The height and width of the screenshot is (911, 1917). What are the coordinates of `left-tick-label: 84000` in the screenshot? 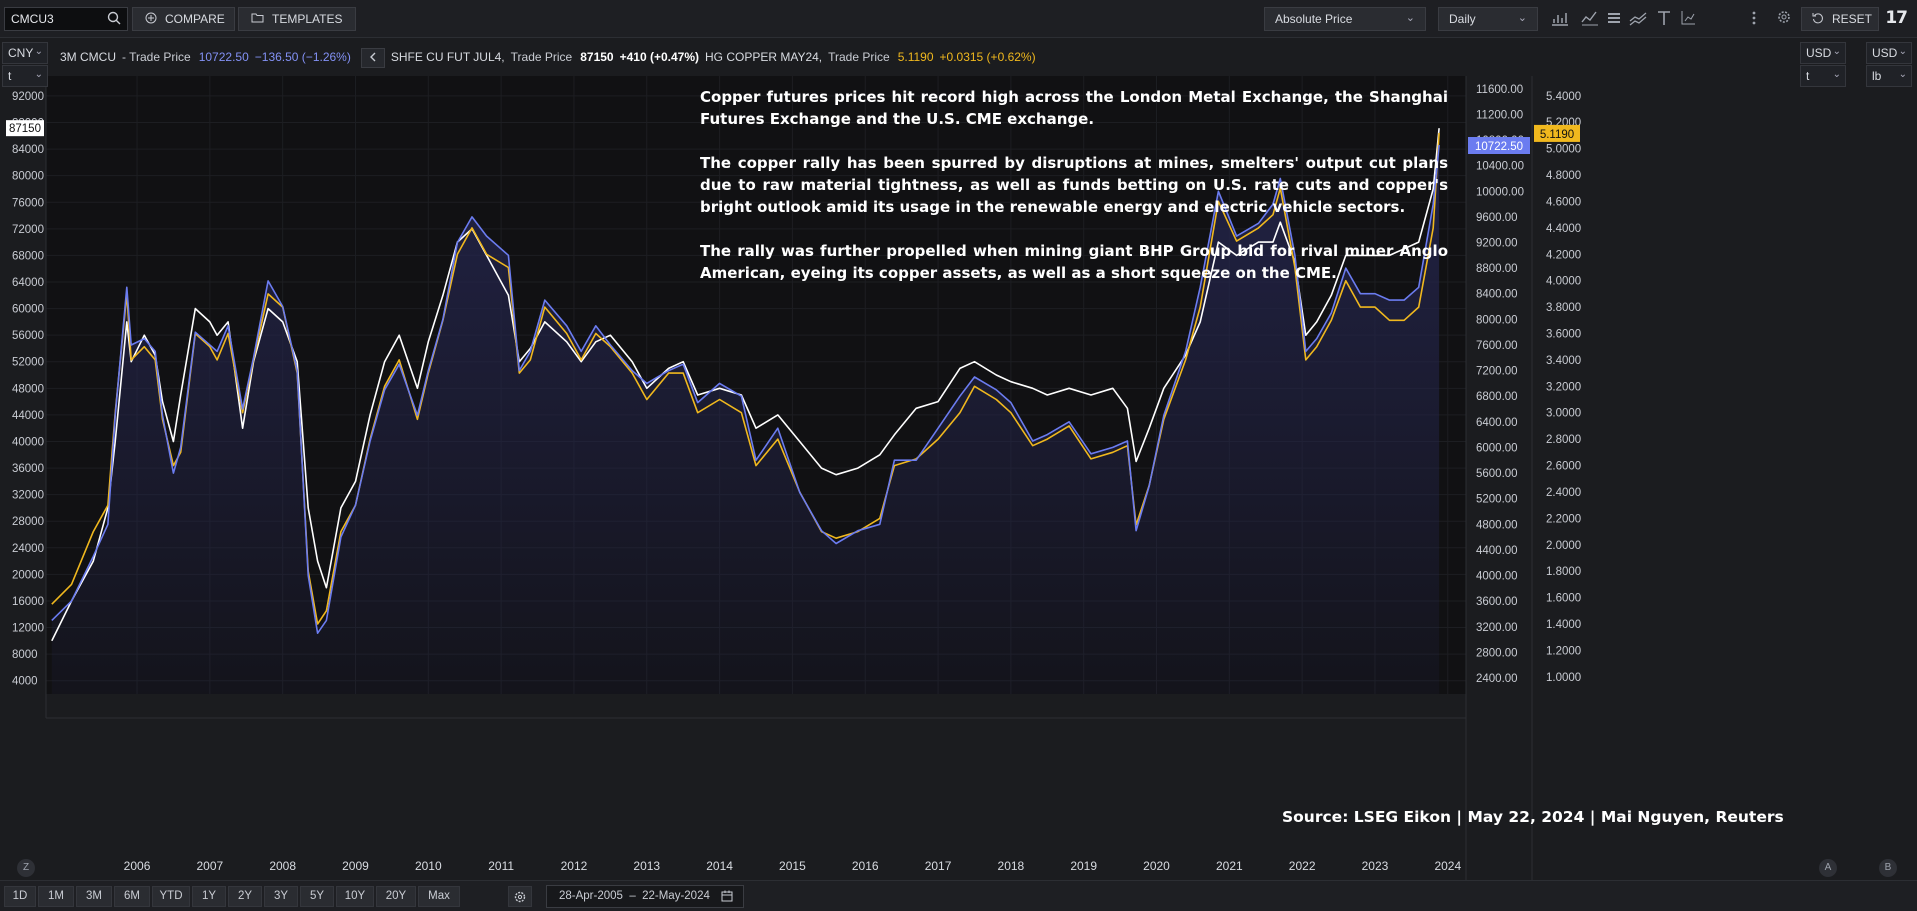 It's located at (28, 150).